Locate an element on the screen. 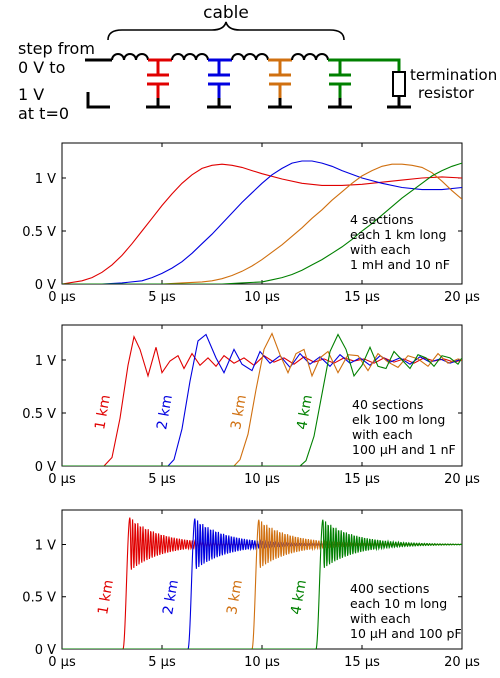  annotation-line-4: 1 mH and 10 nF is located at coordinates (400, 264).